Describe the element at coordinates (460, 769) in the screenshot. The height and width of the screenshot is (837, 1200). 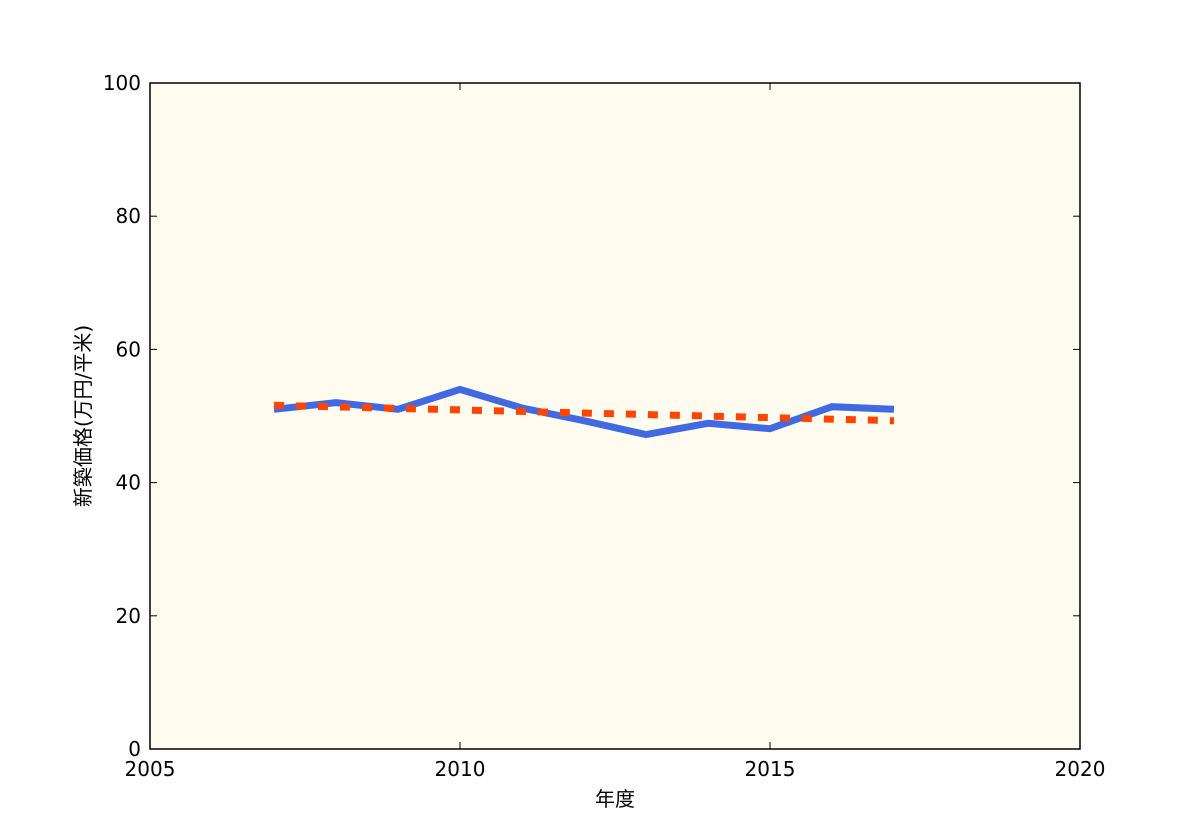
I see `x-tick-label: 2010` at that location.